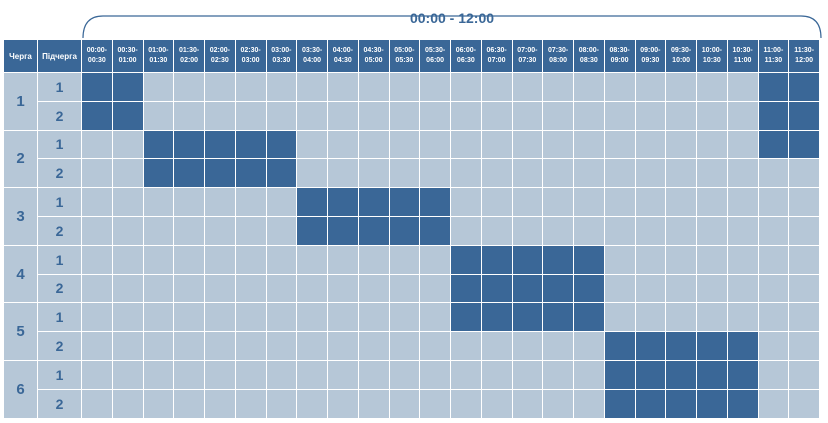 The width and height of the screenshot is (828, 423). I want to click on time-slot-header: 05:00- 05:30, so click(404, 56).